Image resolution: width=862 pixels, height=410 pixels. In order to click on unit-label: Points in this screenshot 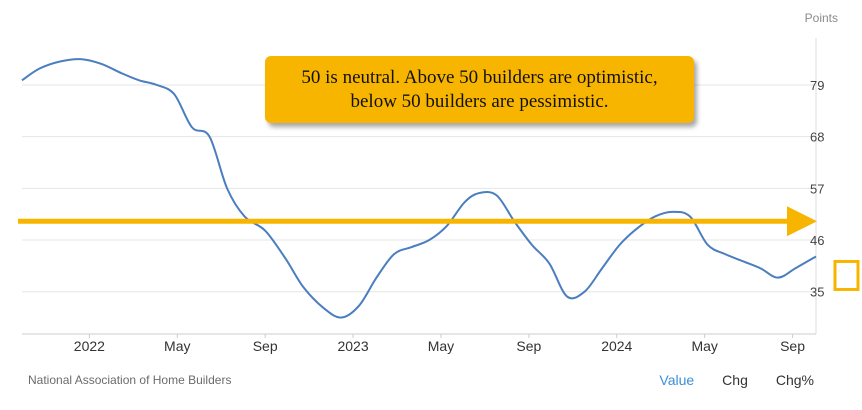, I will do `click(821, 18)`.